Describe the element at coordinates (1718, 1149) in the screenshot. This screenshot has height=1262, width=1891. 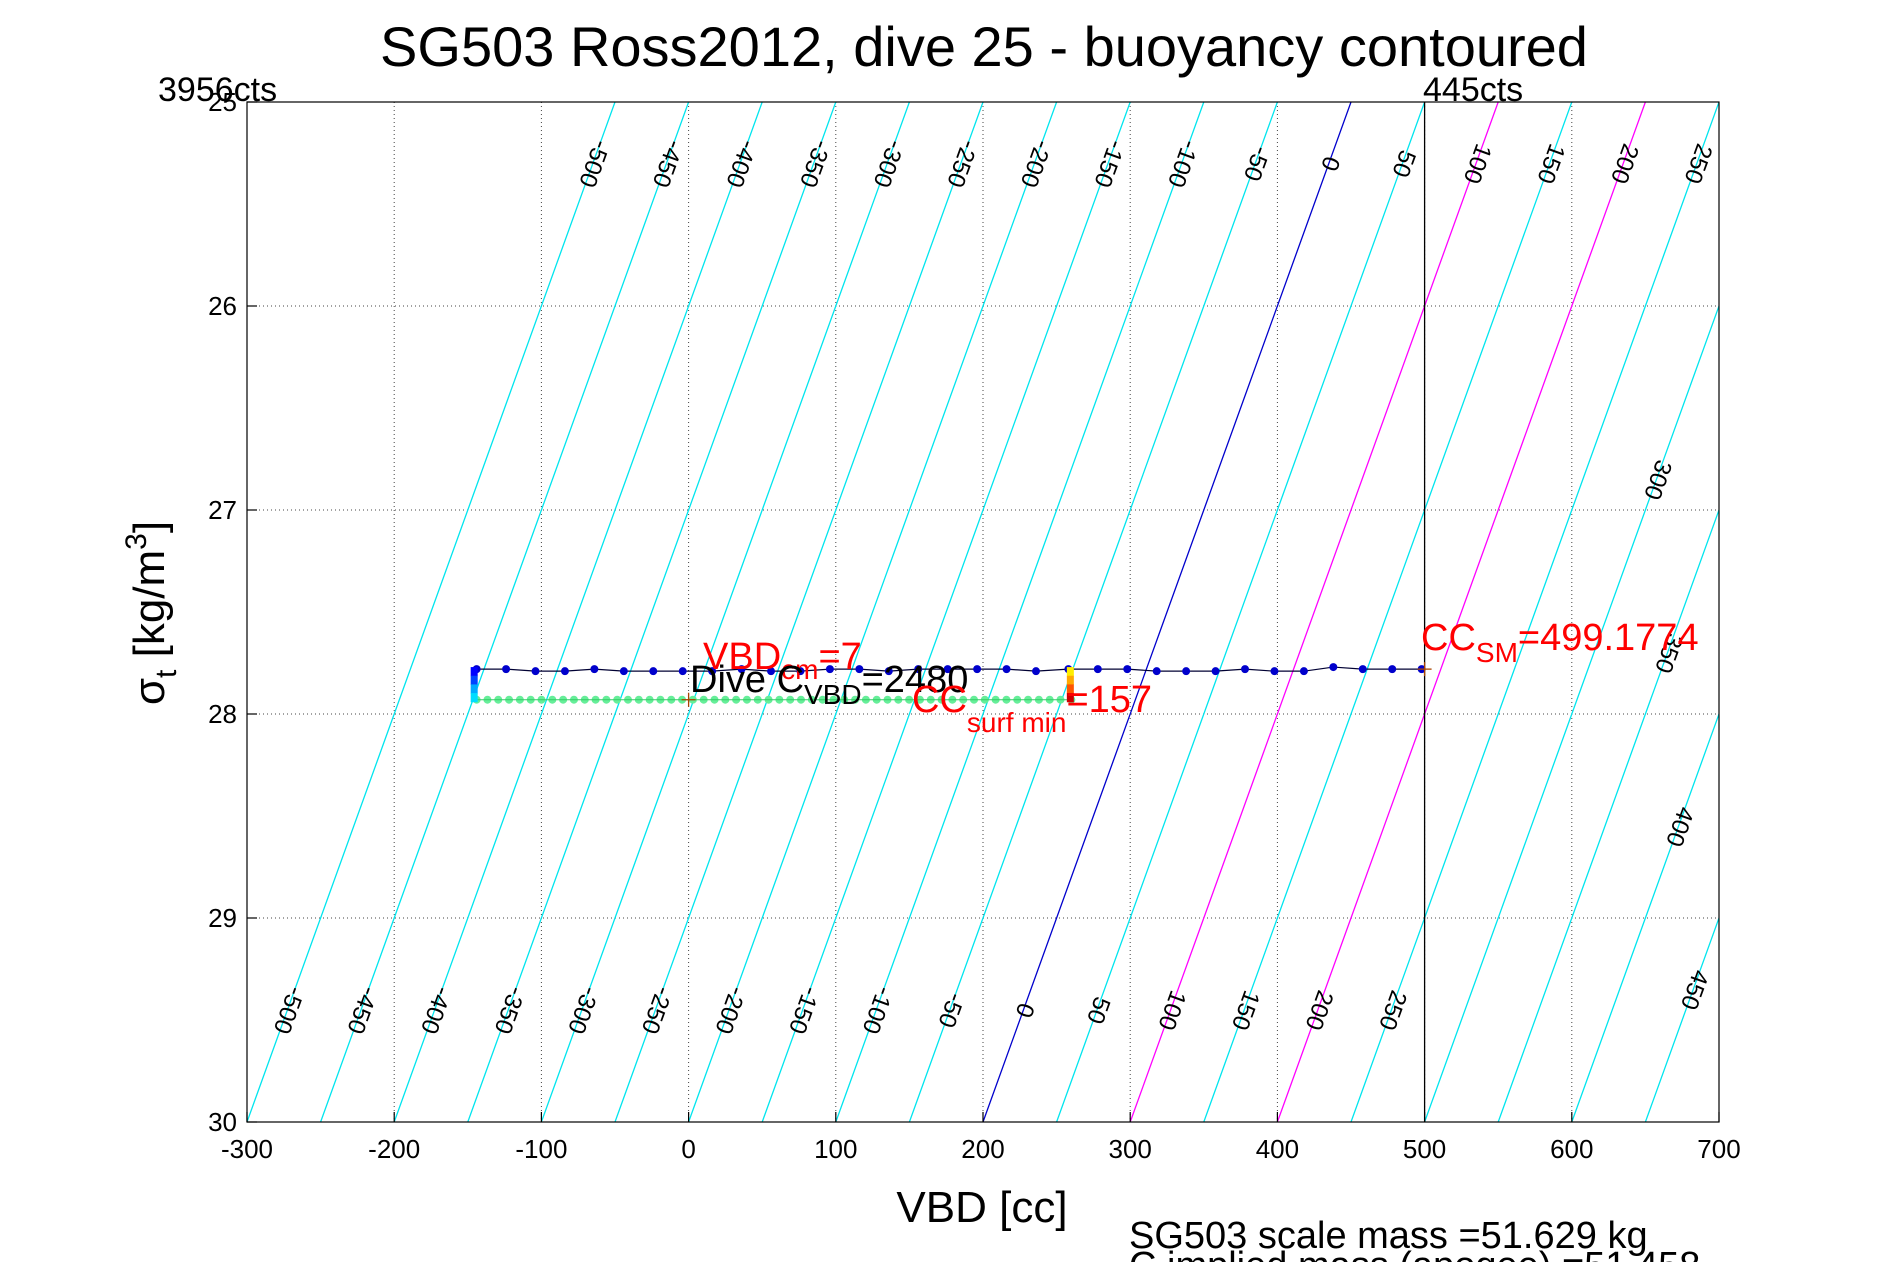
I see `x-tick-label: 700` at that location.